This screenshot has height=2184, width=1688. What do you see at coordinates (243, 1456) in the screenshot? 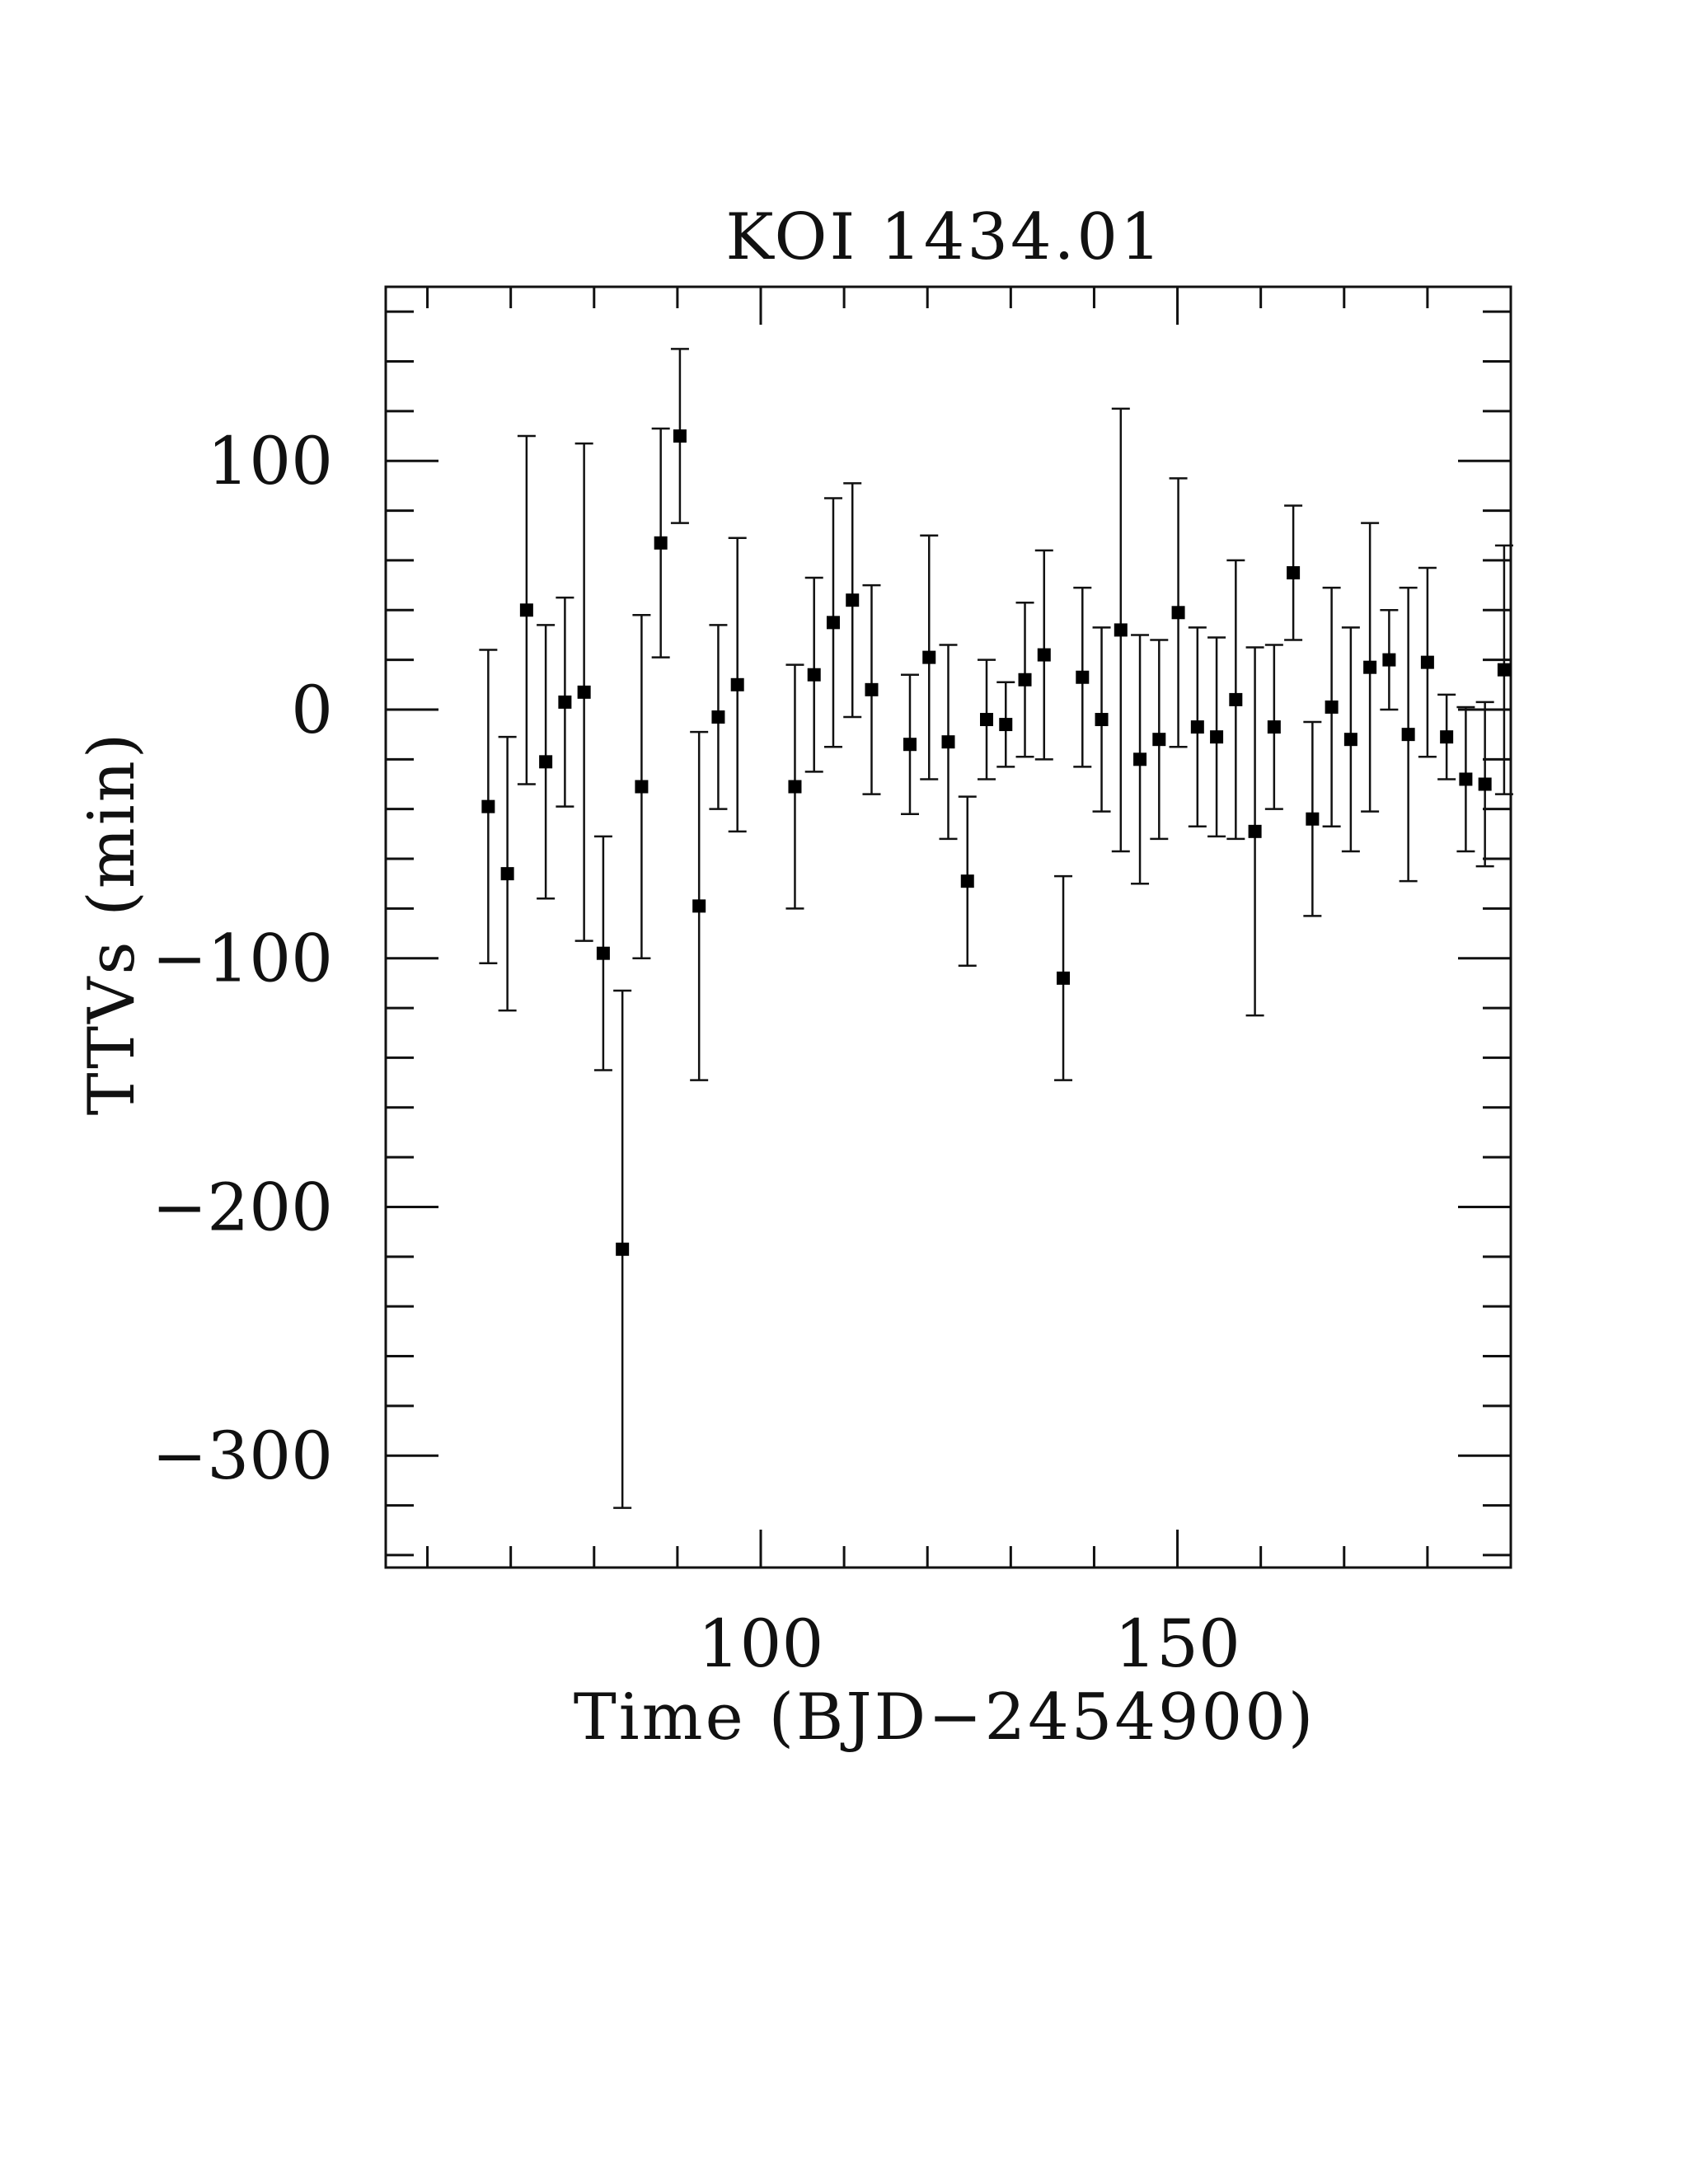
I see `y-tick-label: −300` at bounding box center [243, 1456].